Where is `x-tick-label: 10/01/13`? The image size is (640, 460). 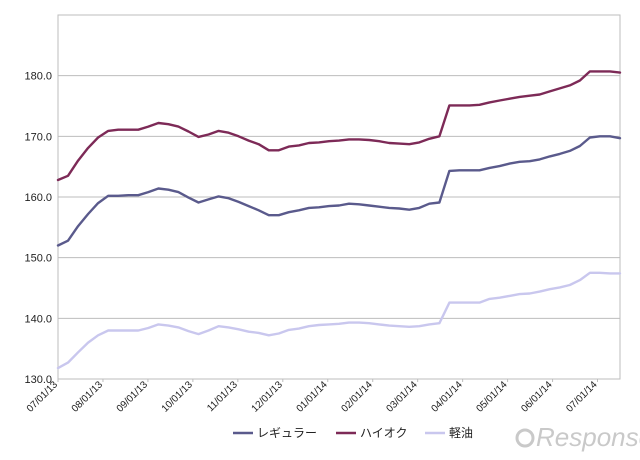
x-tick-label: 10/01/13 is located at coordinates (178, 397).